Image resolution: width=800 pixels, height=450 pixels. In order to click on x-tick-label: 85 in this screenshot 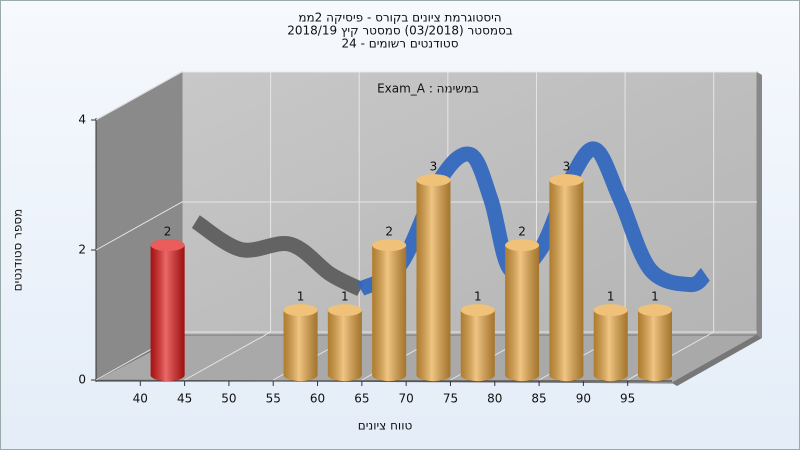, I will do `click(538, 399)`.